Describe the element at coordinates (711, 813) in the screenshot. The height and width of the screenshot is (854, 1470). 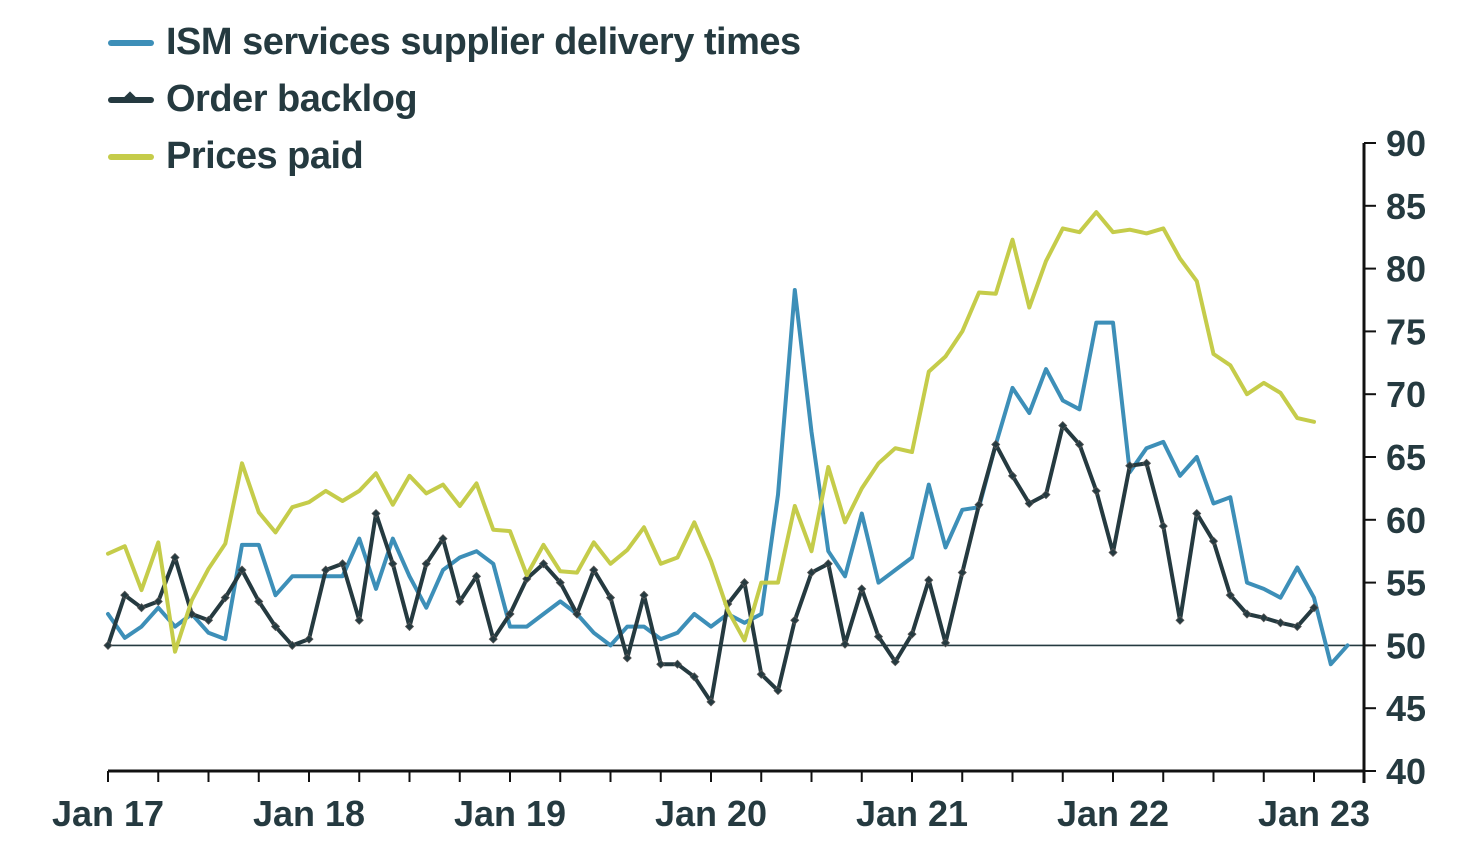
I see `x-tick-label: Jan 20` at that location.